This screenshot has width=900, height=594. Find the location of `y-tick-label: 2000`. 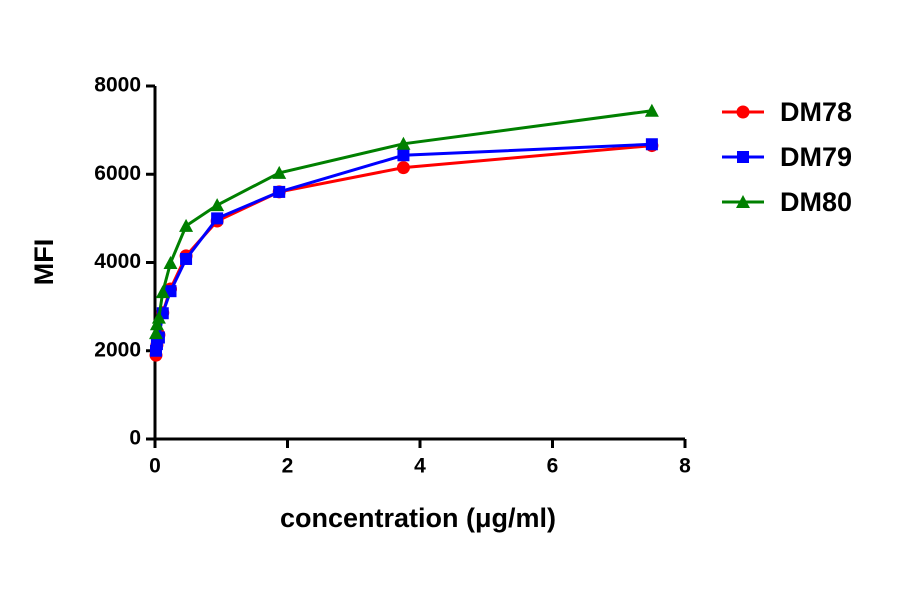

y-tick-label: 2000 is located at coordinates (117, 349).